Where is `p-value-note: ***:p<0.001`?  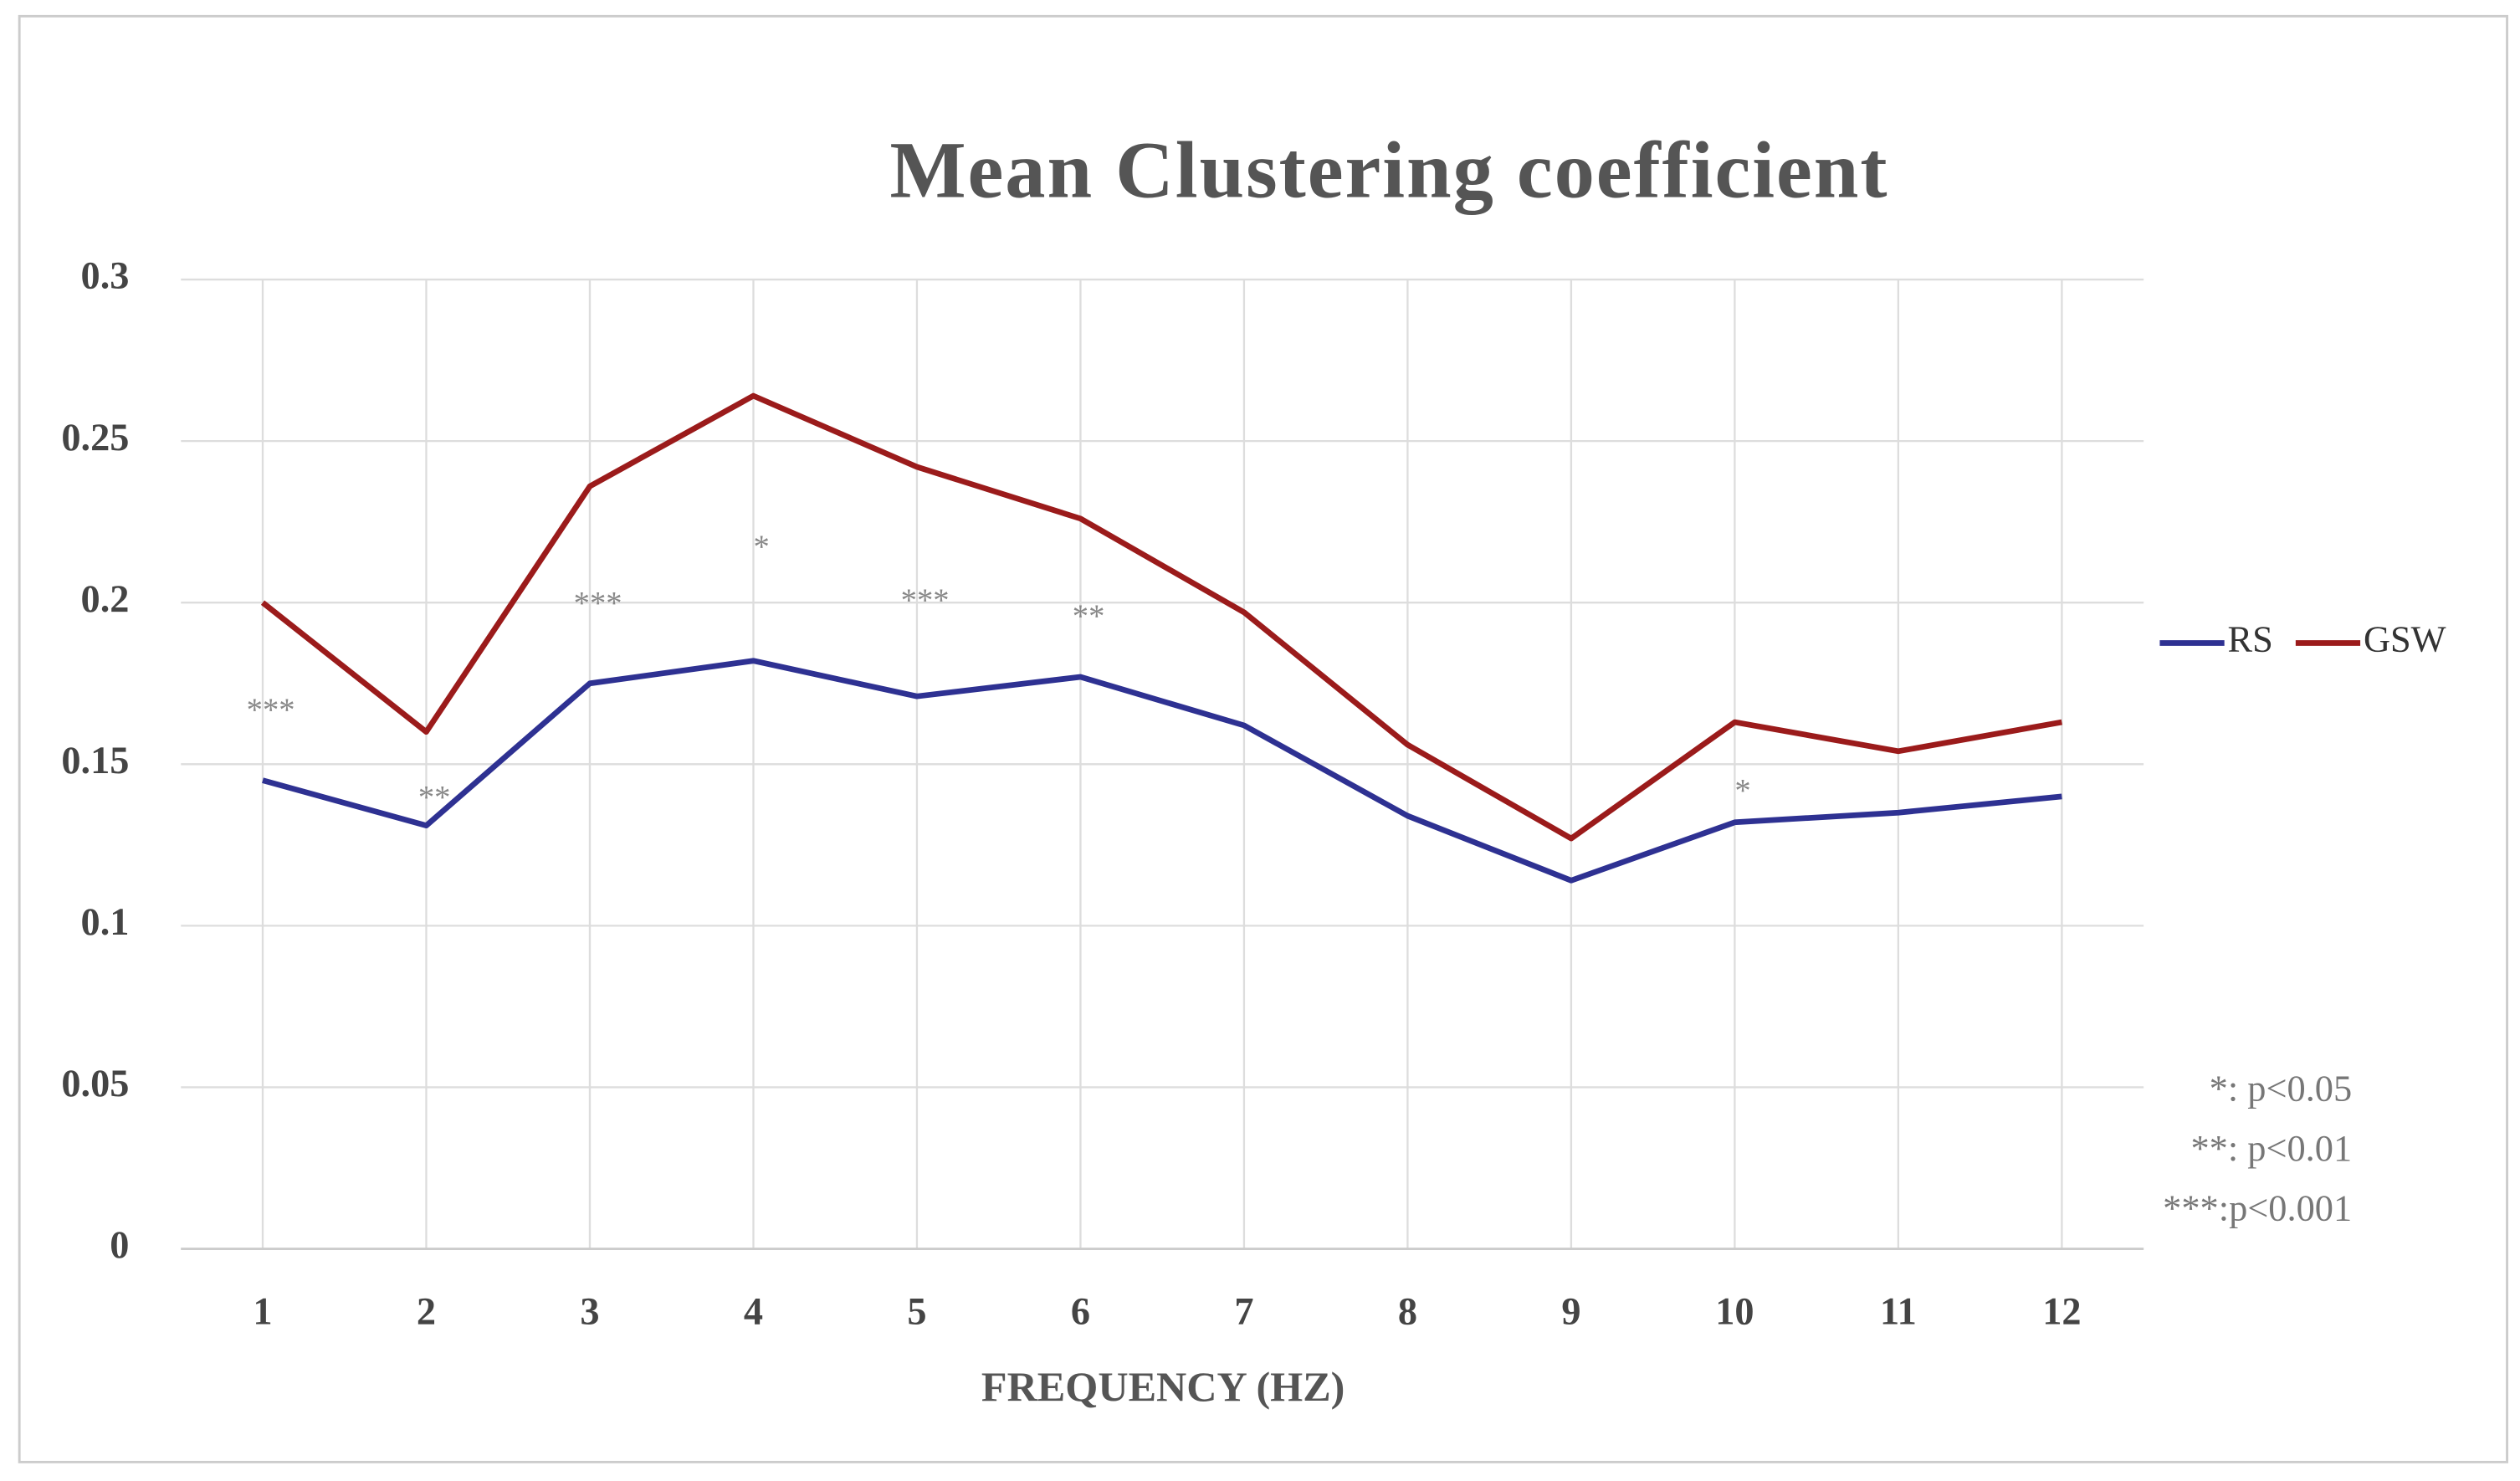 p-value-note: ***:p<0.001 is located at coordinates (2257, 1207).